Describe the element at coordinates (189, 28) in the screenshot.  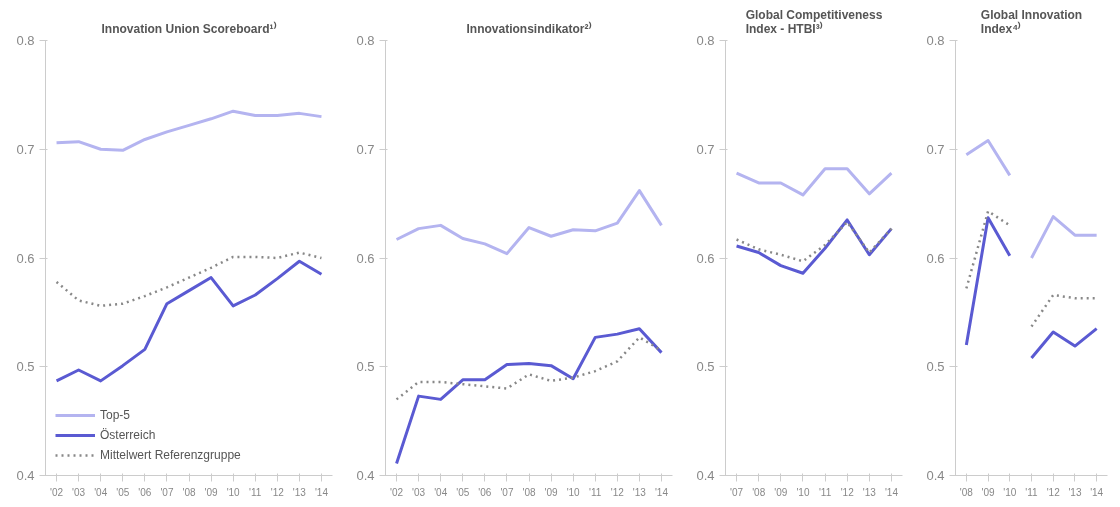
I see `chart-title: Innovation Union Scoreboard¹⁾` at that location.